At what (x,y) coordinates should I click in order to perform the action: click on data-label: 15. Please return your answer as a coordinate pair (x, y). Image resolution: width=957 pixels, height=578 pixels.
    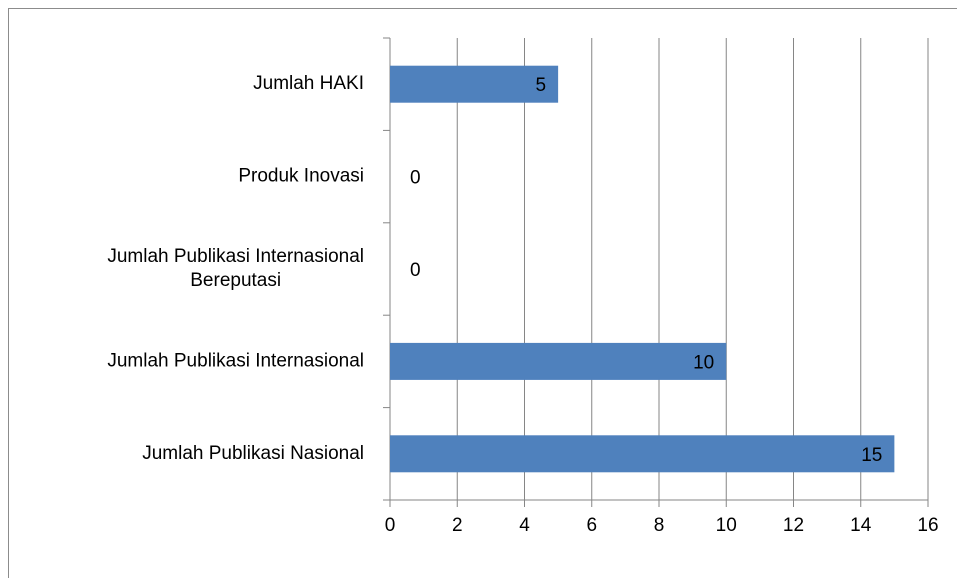
    Looking at the image, I should click on (871, 455).